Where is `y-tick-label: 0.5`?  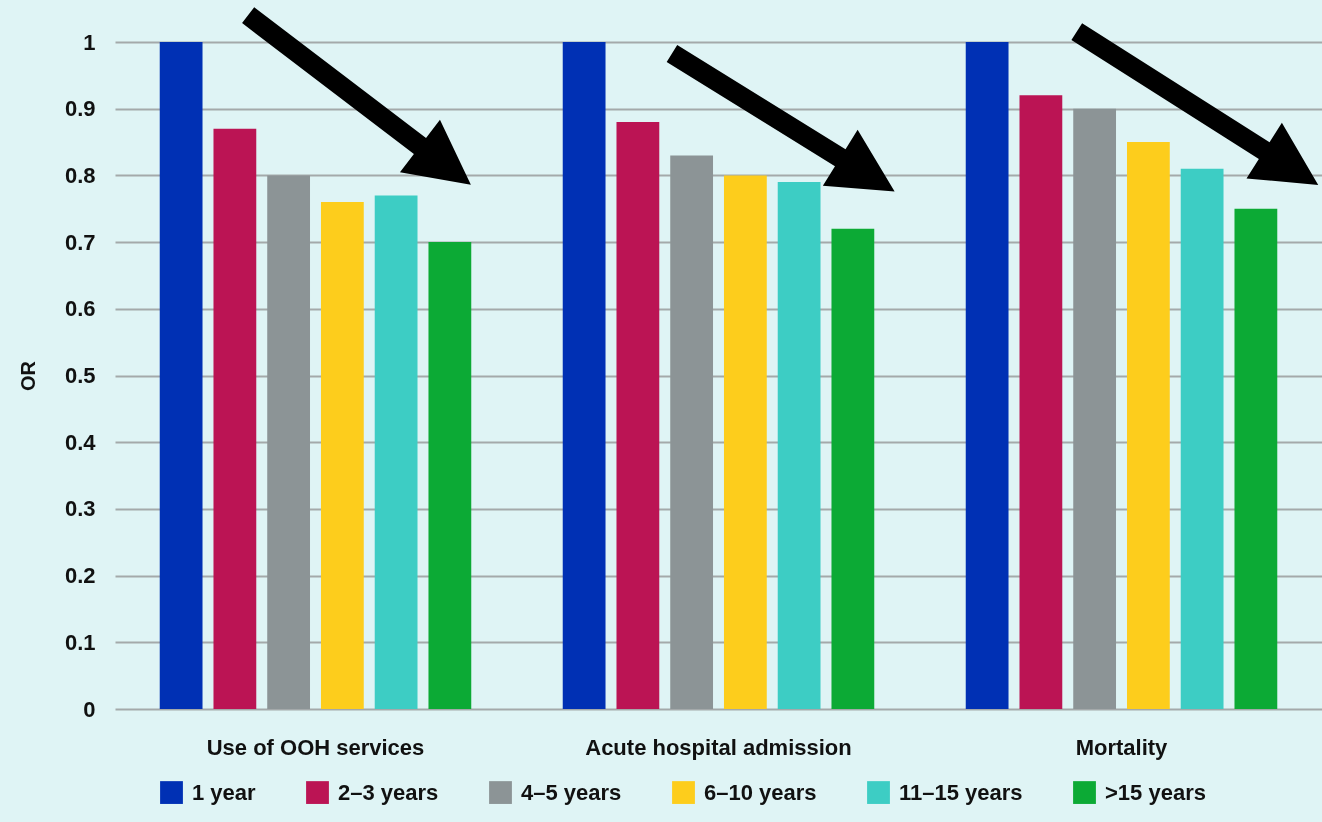
y-tick-label: 0.5 is located at coordinates (80, 375).